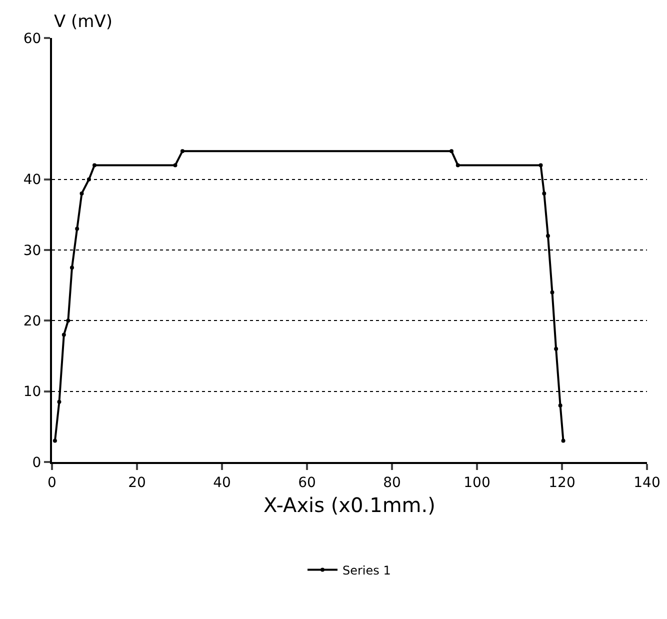 The height and width of the screenshot is (619, 667). Describe the element at coordinates (32, 250) in the screenshot. I see `y-tick-label: 30` at that location.